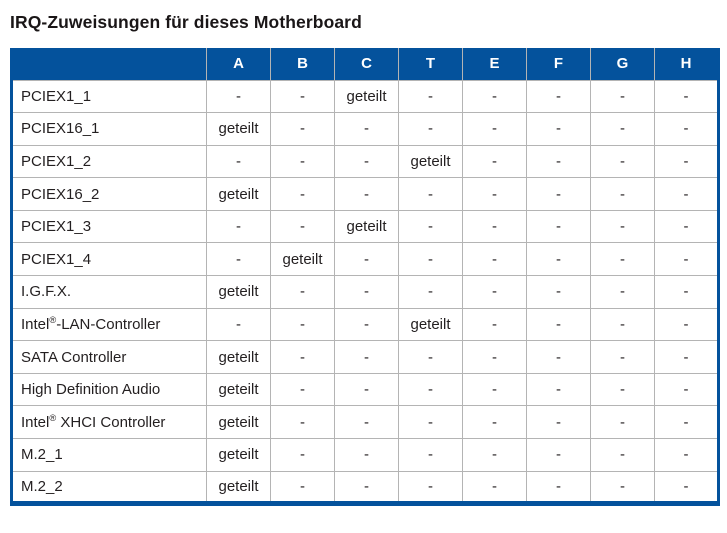 The image size is (727, 533). I want to click on row-label: PCIEX16_2, so click(109, 194).